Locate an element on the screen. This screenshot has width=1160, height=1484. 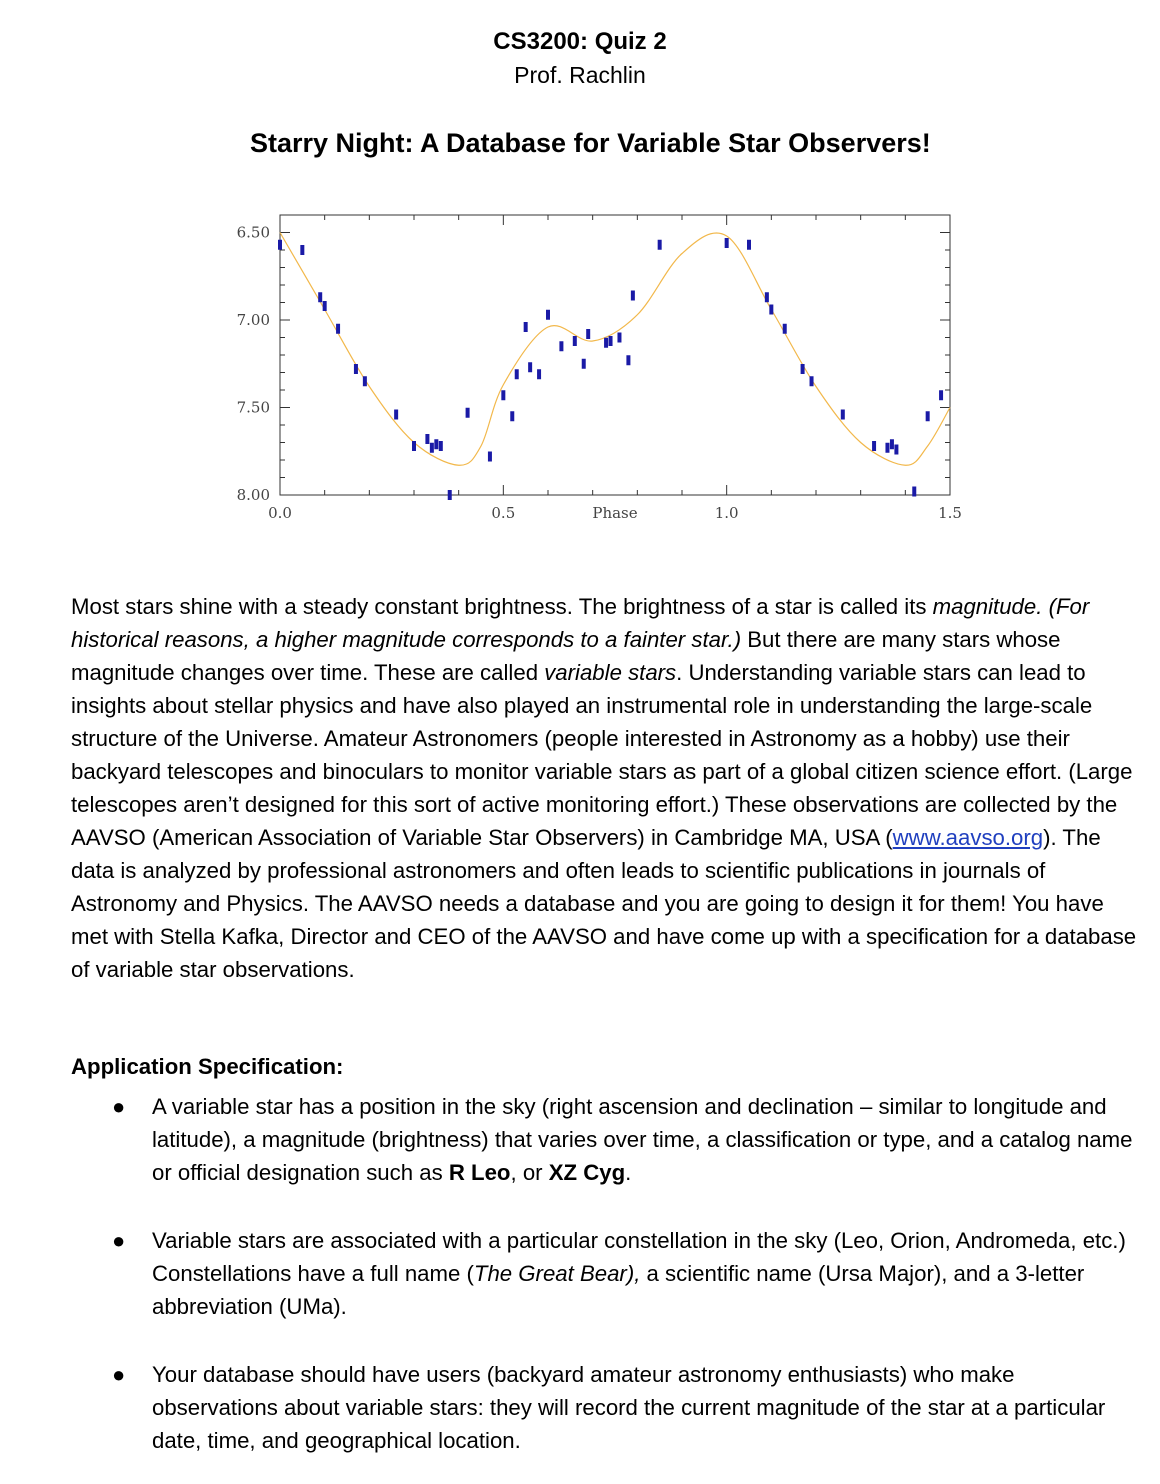
chart-ticks is located at coordinates (615, 355).